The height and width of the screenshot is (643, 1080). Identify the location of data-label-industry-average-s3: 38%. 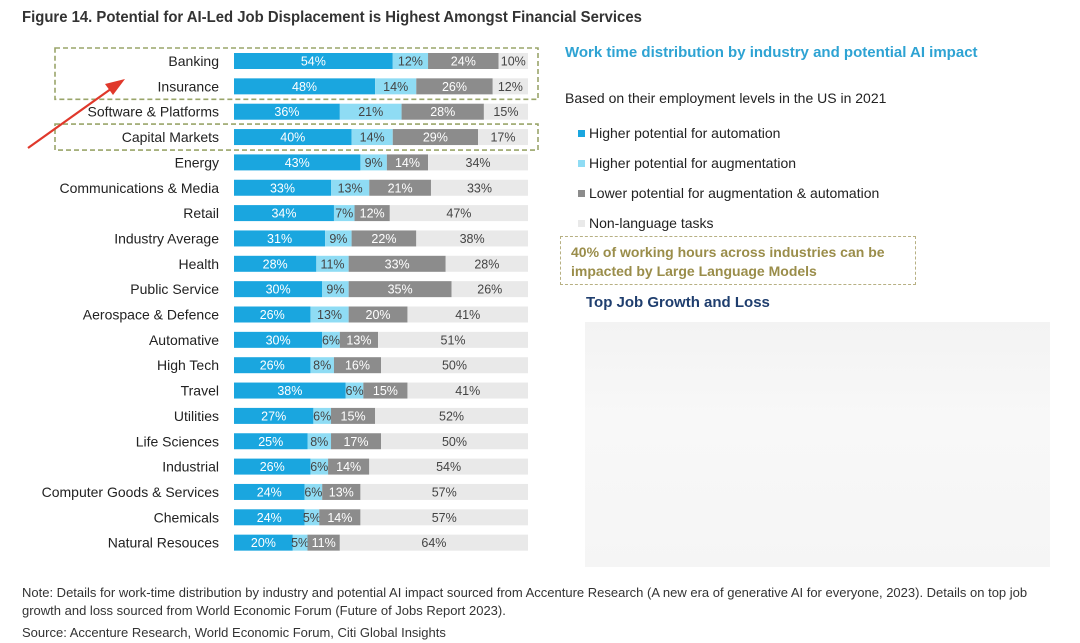
(472, 239).